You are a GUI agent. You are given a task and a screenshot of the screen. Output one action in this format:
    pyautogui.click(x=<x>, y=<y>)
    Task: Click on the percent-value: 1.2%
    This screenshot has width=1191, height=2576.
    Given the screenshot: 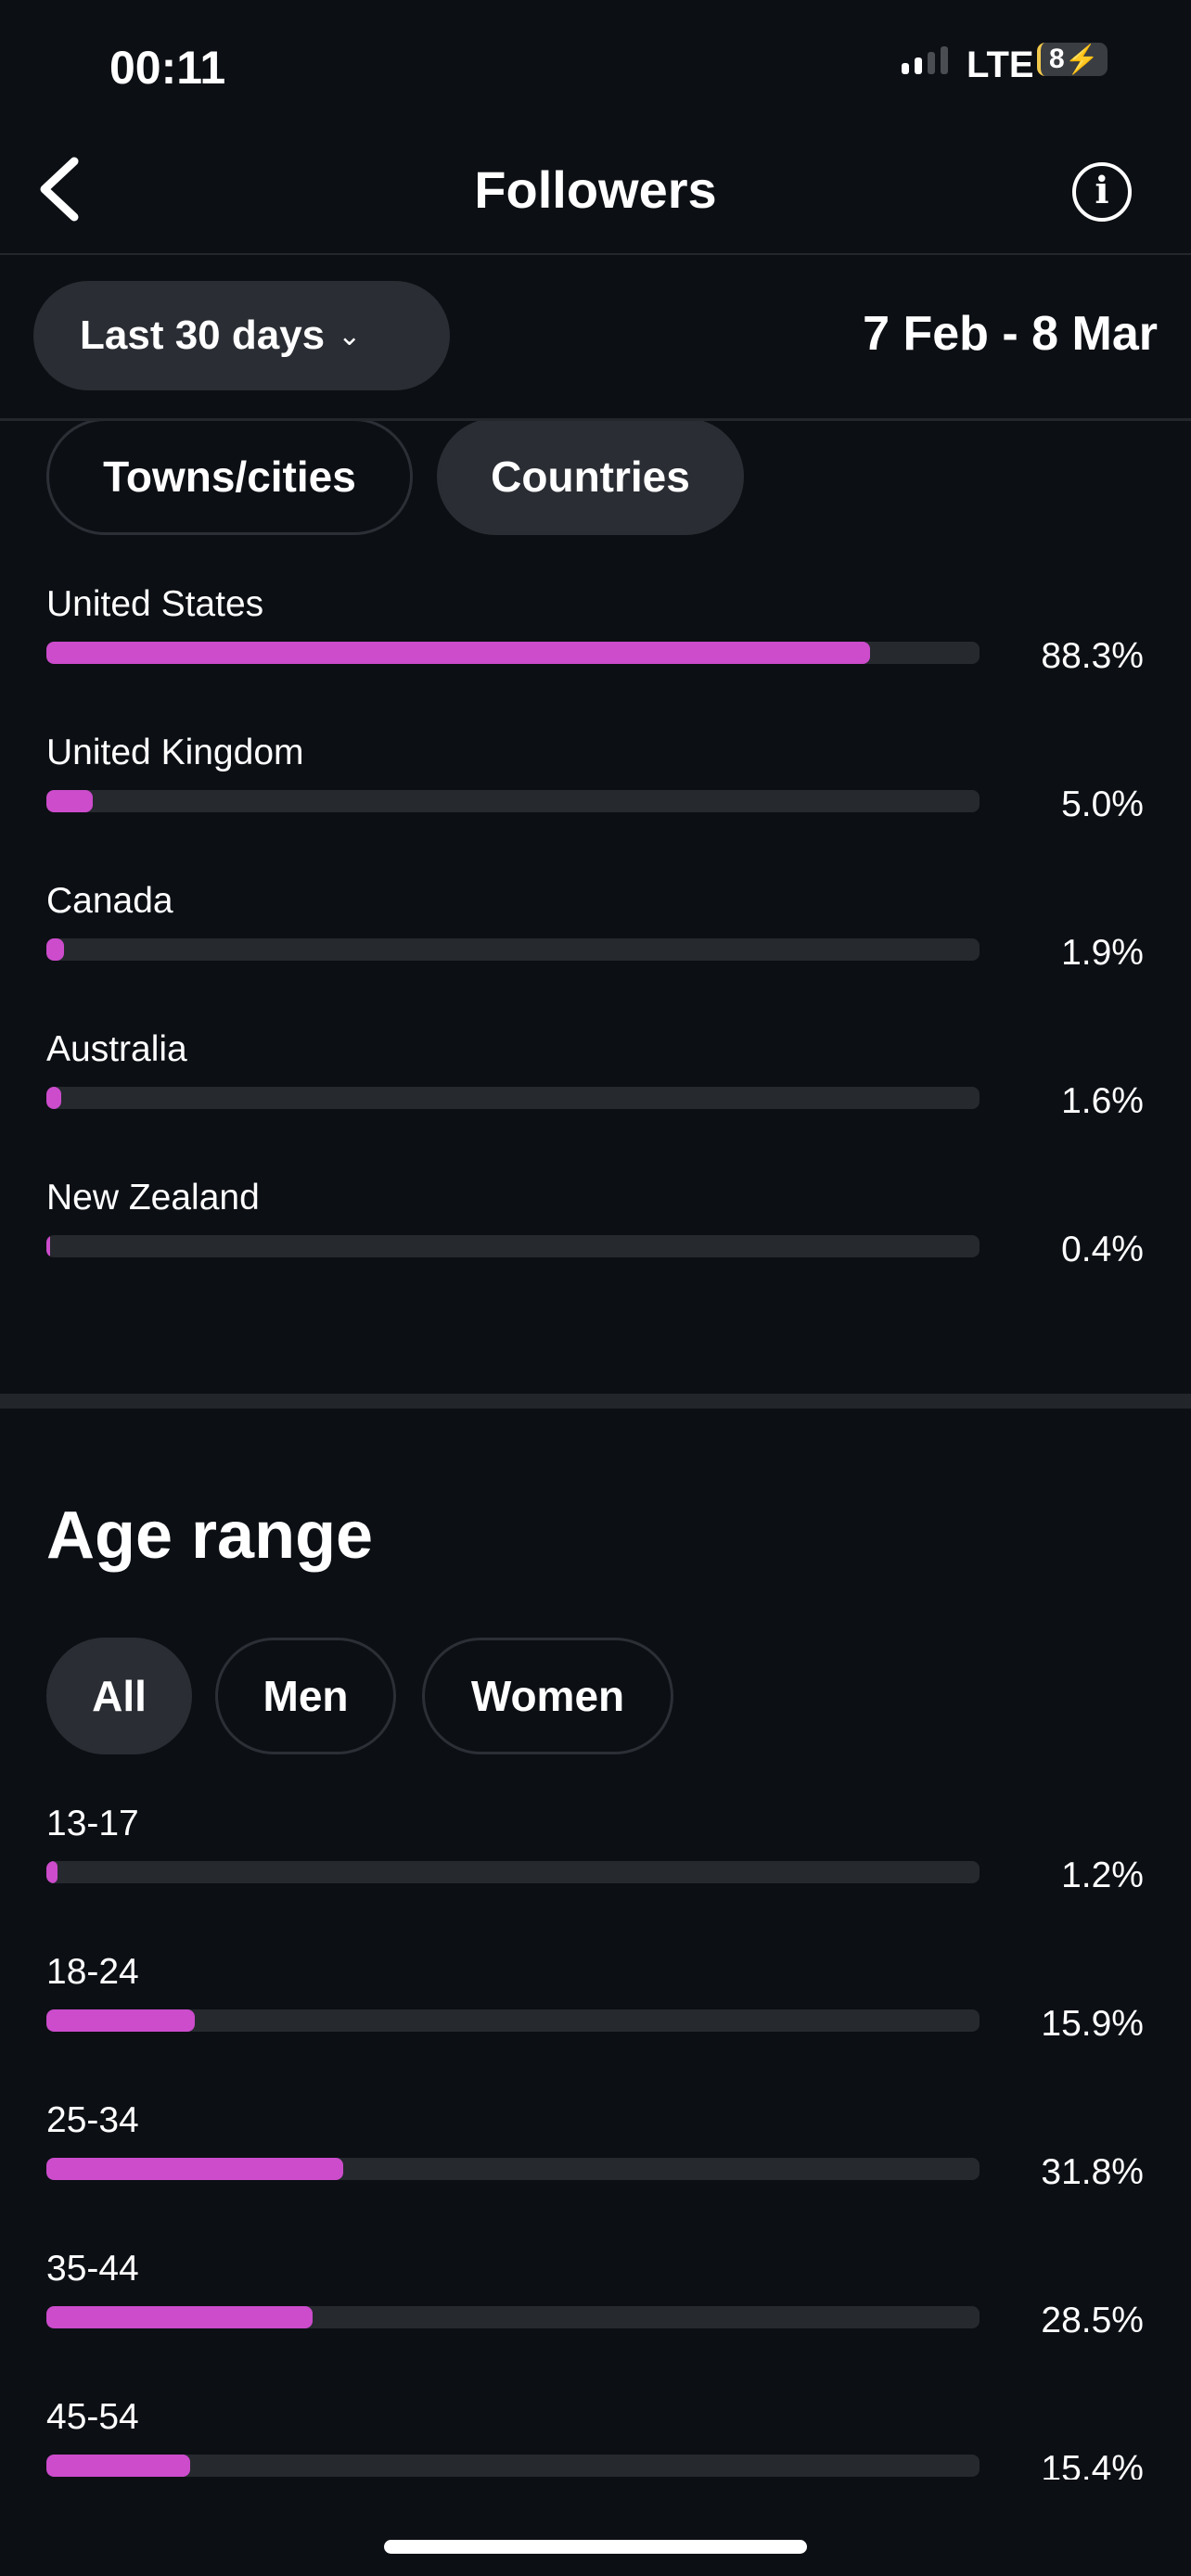 What is the action you would take?
    pyautogui.click(x=1102, y=1875)
    